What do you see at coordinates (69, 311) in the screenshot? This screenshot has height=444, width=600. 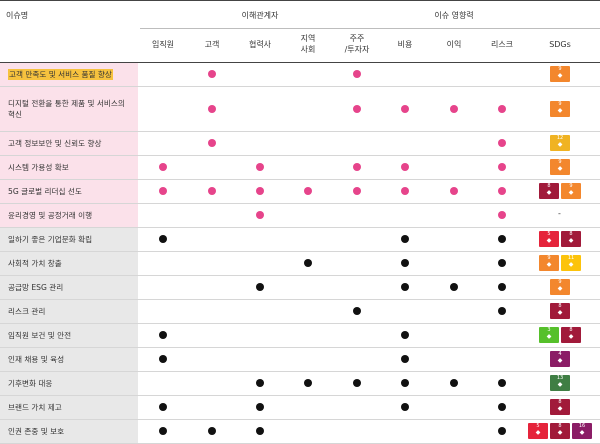 I see `issue-name: 리스크 관리` at bounding box center [69, 311].